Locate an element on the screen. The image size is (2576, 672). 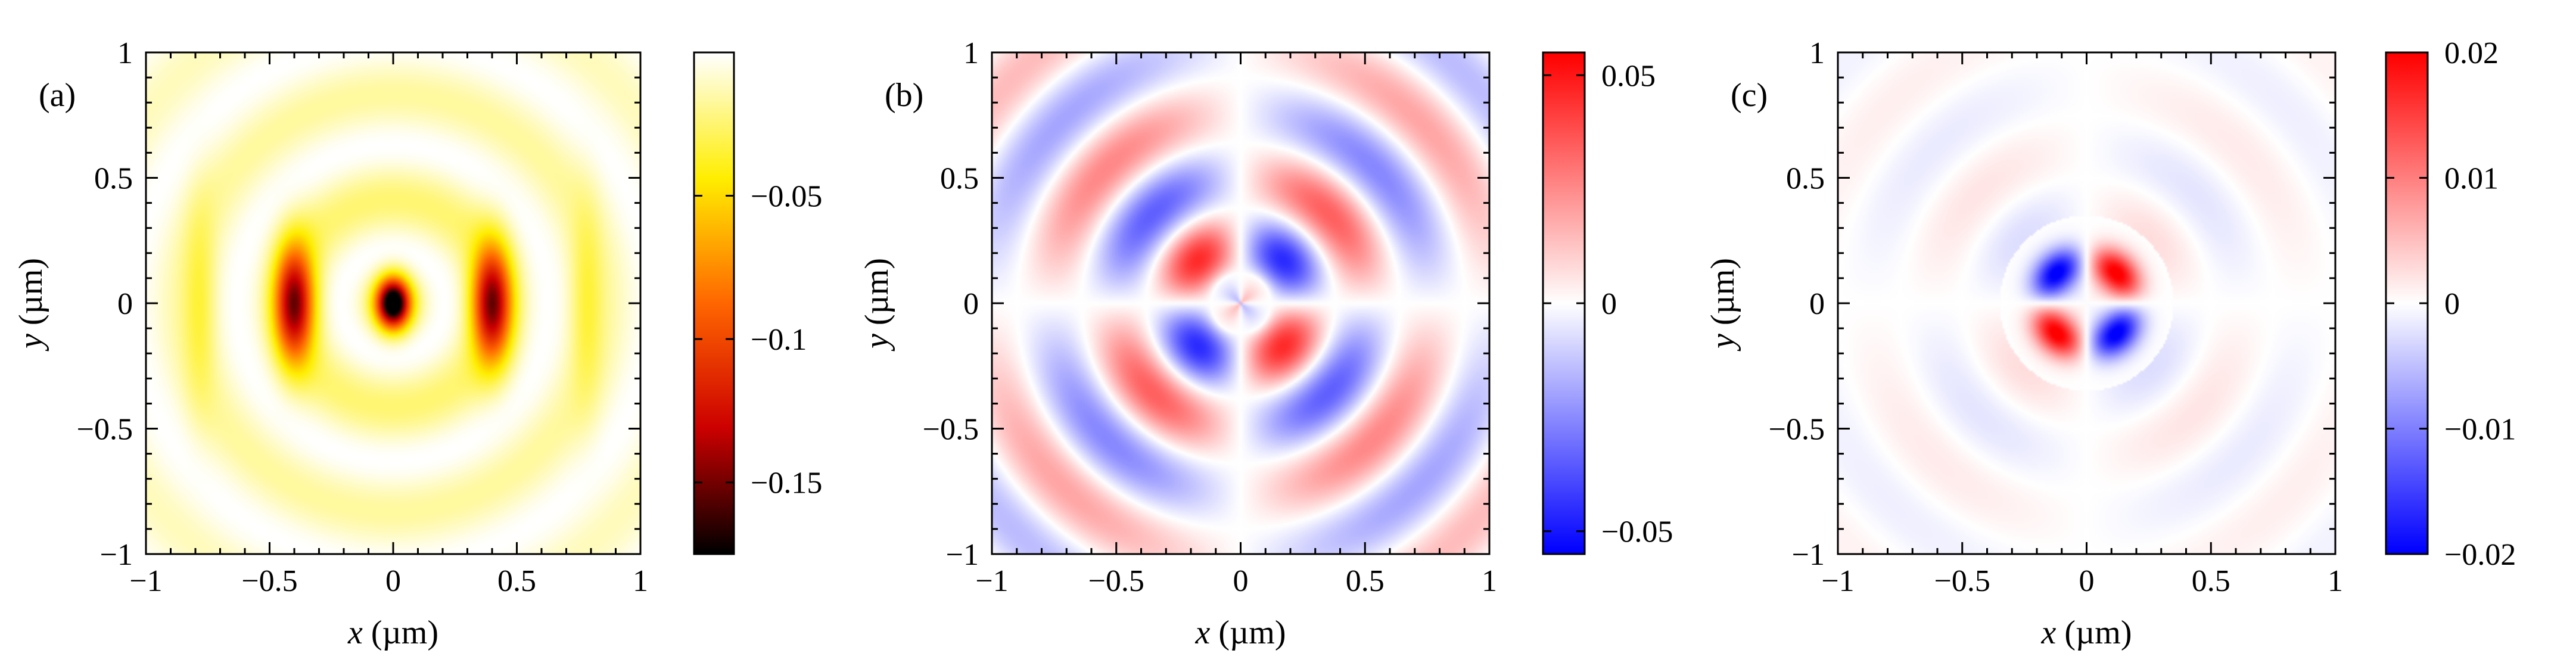
colorbar-tick-label: 0.05 is located at coordinates (1628, 76).